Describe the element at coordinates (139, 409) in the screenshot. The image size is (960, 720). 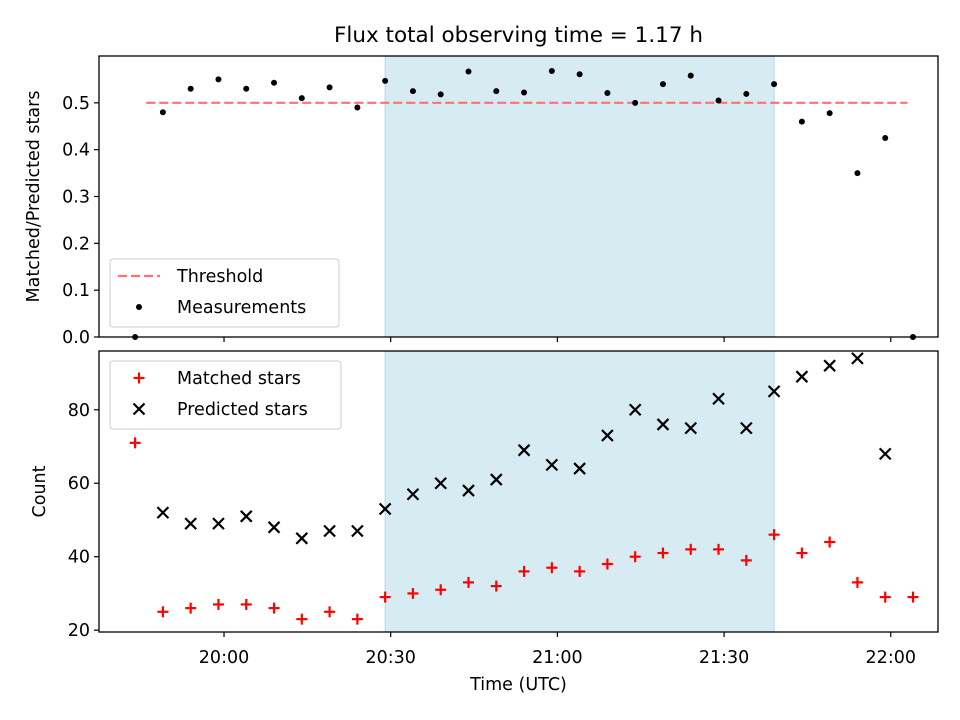
I see `legend-predicted-swatch` at that location.